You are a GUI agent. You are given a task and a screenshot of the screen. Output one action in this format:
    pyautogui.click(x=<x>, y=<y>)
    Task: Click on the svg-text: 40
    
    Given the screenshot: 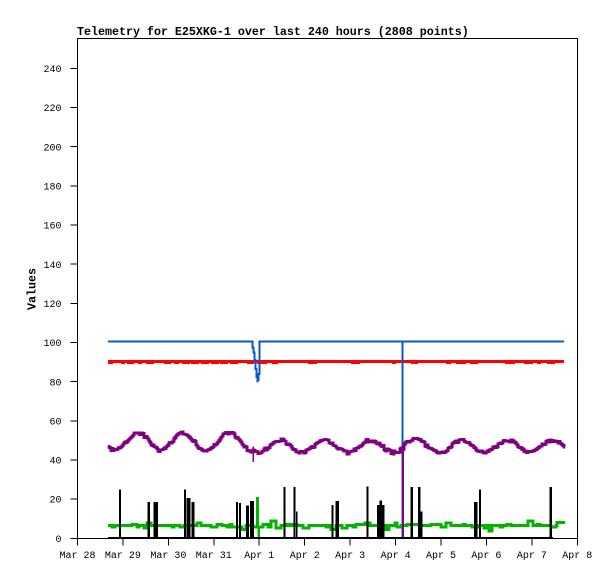 What is the action you would take?
    pyautogui.click(x=55, y=462)
    